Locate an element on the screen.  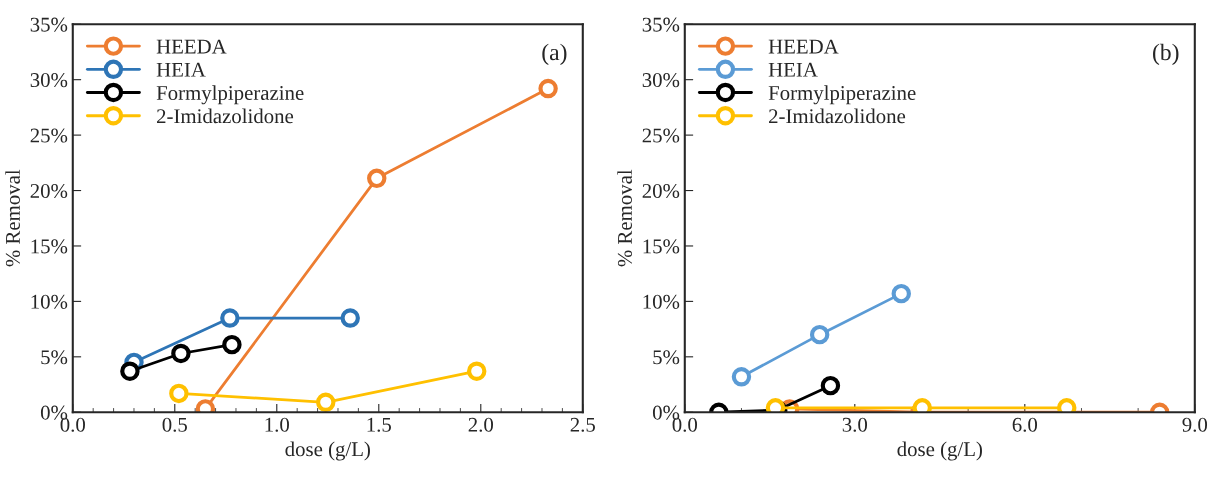
x-tick-label: 9.0 is located at coordinates (1195, 424).